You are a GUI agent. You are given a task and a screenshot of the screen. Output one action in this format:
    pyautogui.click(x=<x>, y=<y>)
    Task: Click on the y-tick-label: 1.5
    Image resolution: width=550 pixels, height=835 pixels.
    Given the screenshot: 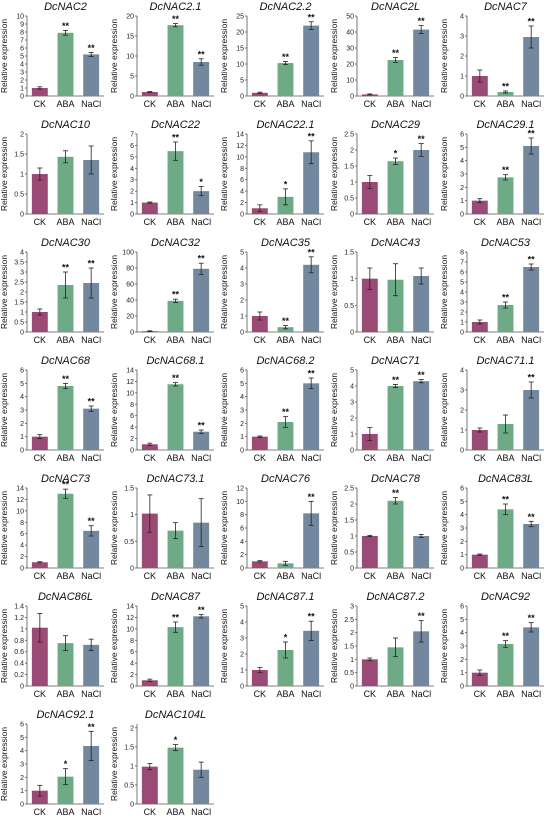 What is the action you would take?
    pyautogui.click(x=19, y=303)
    